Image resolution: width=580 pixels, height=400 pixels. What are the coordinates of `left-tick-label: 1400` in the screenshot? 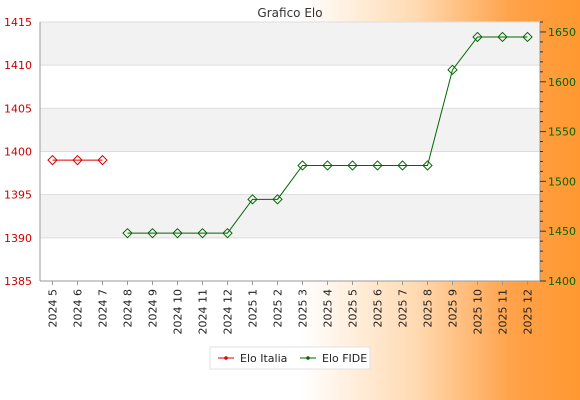 It's located at (18, 152).